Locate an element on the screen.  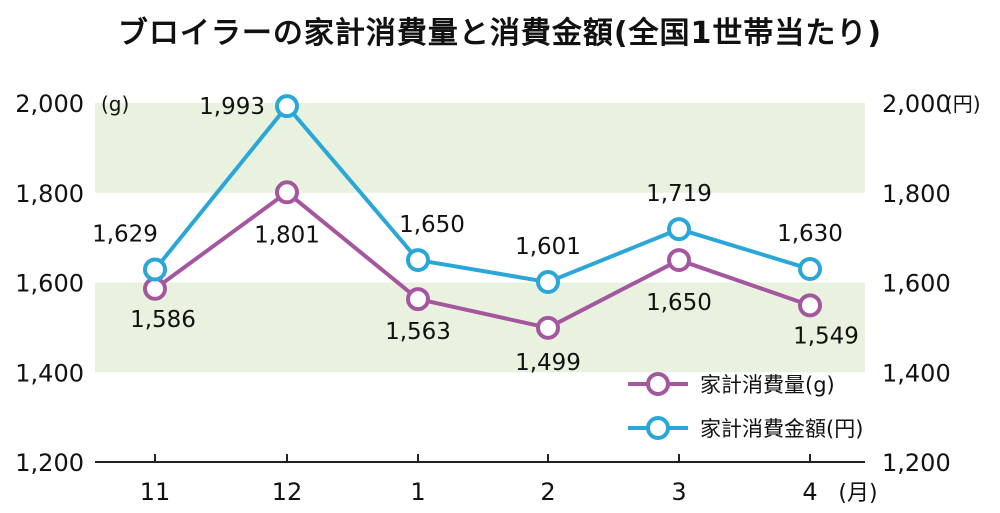
legend: 家計消費量(g) 家計消費金額(円) is located at coordinates (745, 406).